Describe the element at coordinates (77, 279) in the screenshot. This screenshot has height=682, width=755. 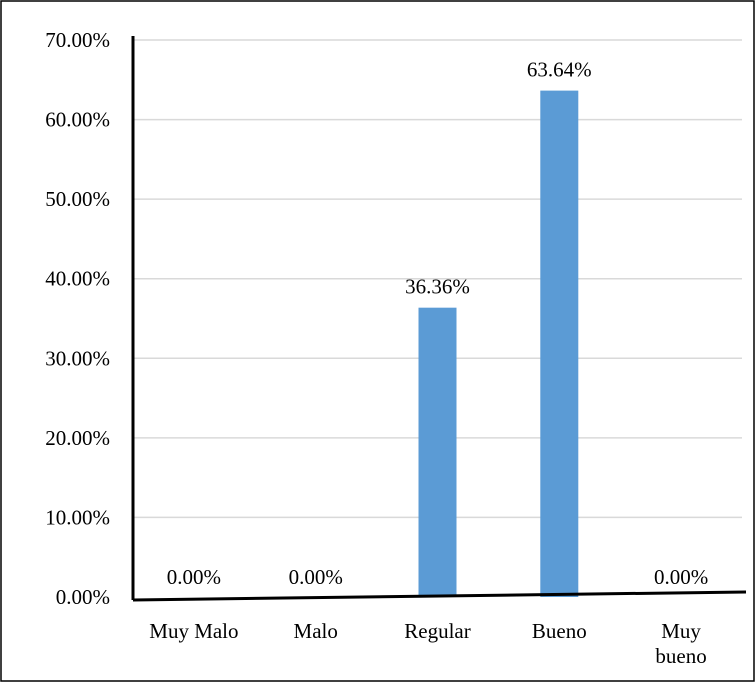
I see `y-tick-label: 40.00%` at that location.